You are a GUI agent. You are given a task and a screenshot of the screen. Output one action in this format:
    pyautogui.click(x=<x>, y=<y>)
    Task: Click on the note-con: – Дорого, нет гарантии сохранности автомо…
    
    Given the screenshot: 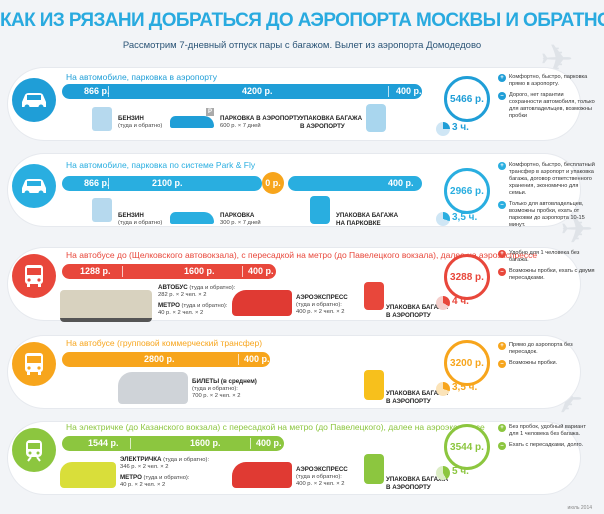 What is the action you would take?
    pyautogui.click(x=546, y=106)
    